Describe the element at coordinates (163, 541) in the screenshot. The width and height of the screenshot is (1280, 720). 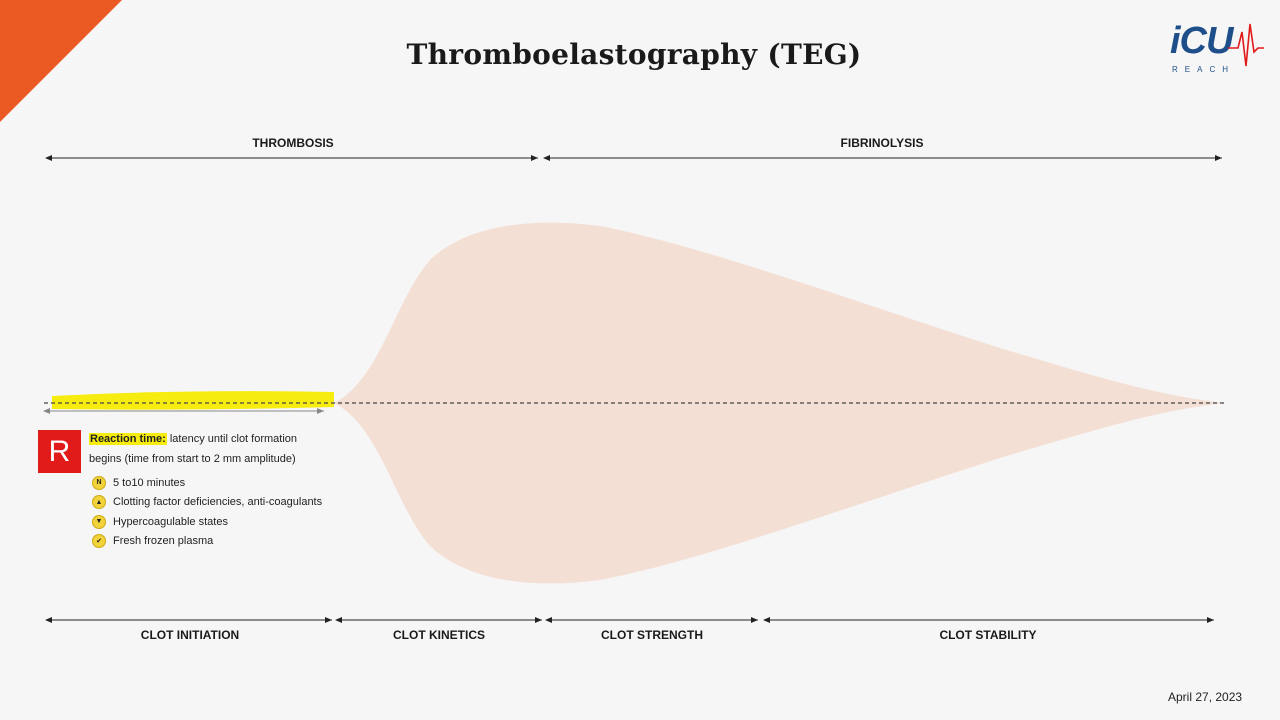
I see `list-item-text: Fresh frozen plasma` at that location.